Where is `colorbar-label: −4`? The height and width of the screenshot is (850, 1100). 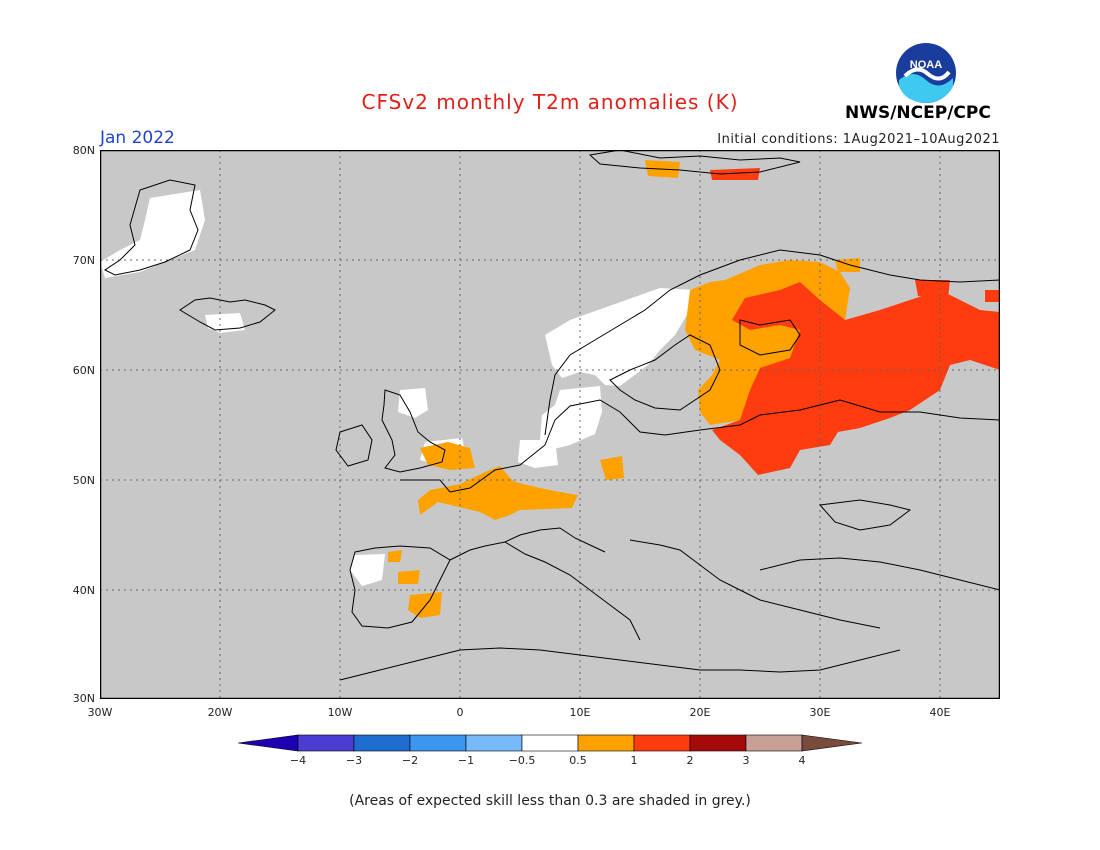 colorbar-label: −4 is located at coordinates (298, 760).